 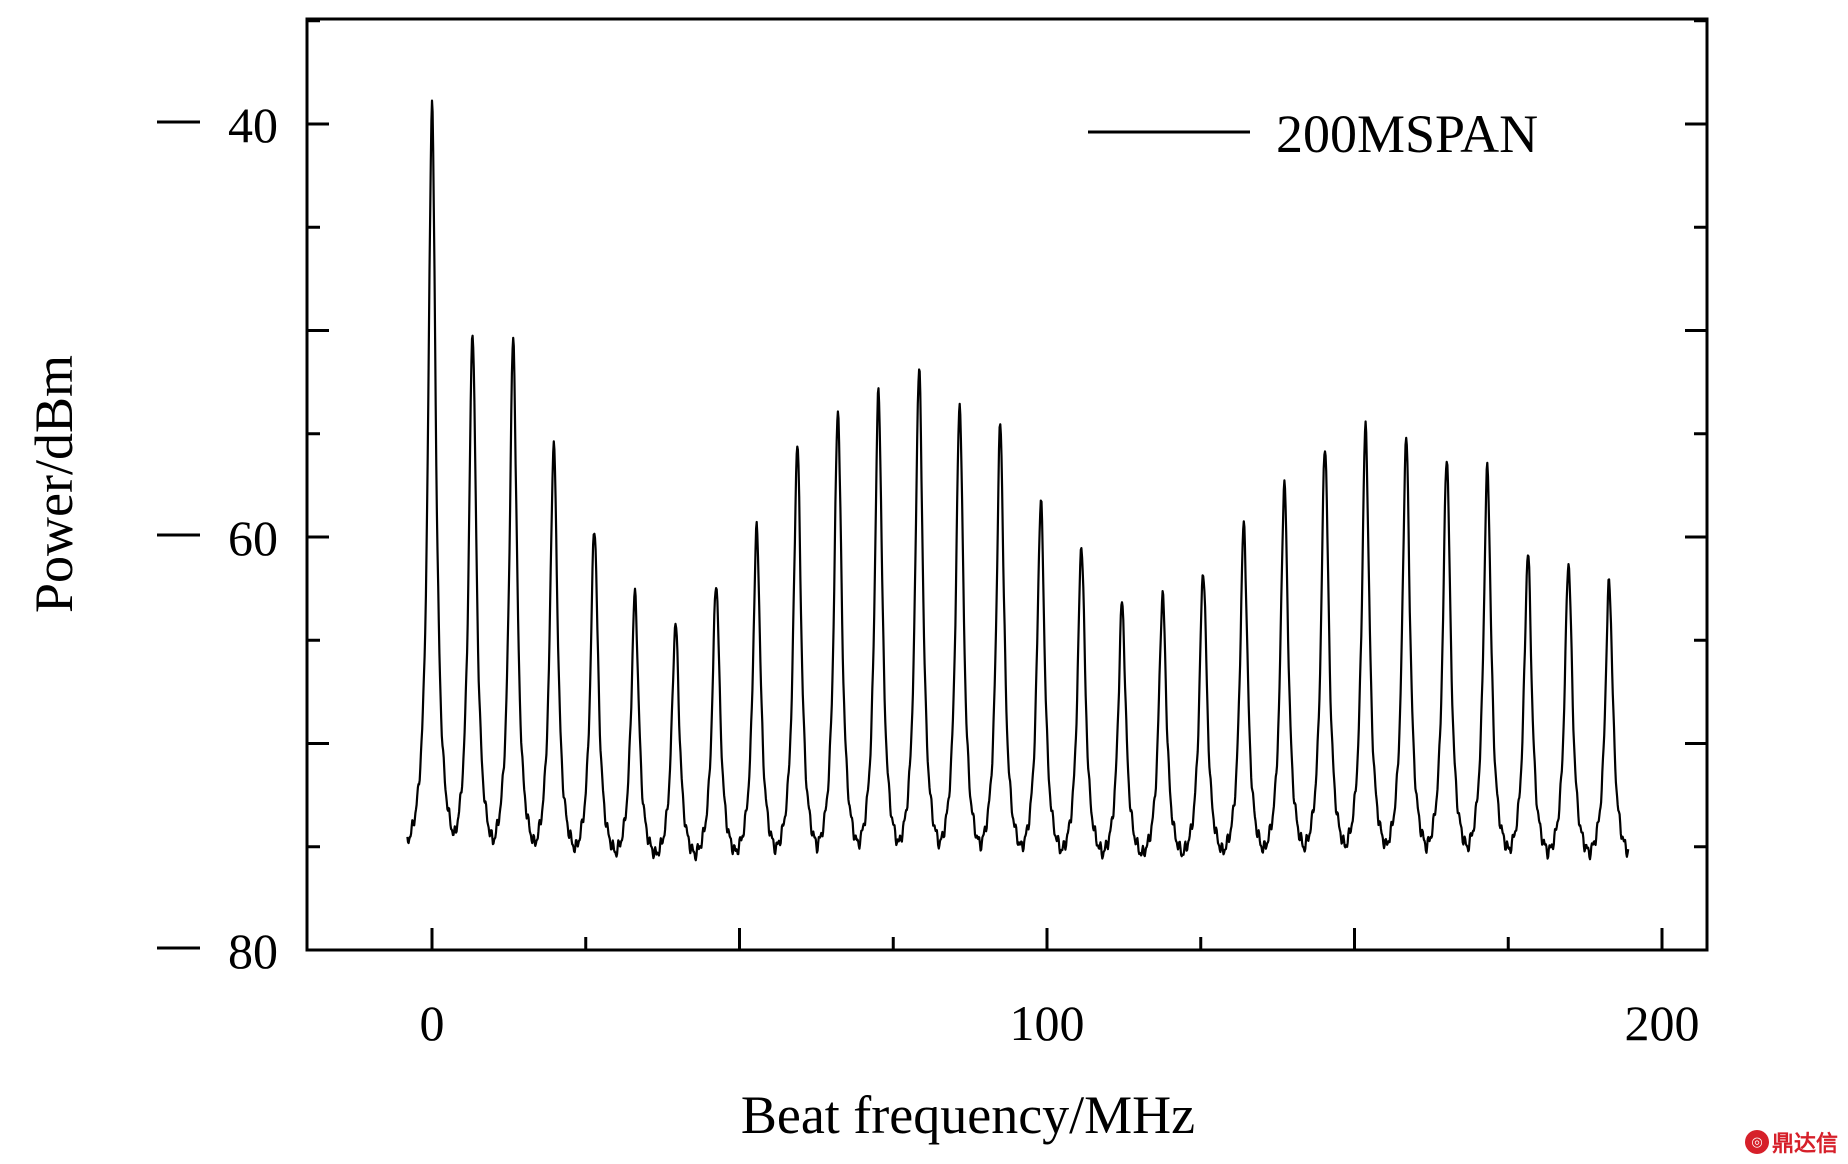 I want to click on x-tick-label: 100, so click(x=1047, y=1023).